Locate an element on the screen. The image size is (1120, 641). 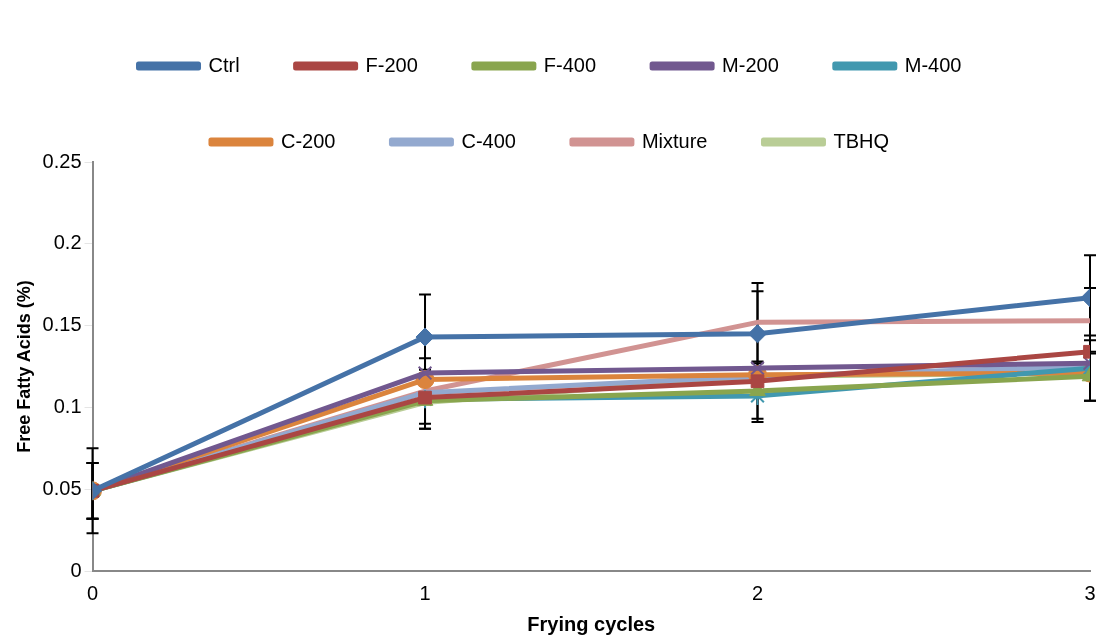
y-tick-label: 0.05 is located at coordinates (62, 487).